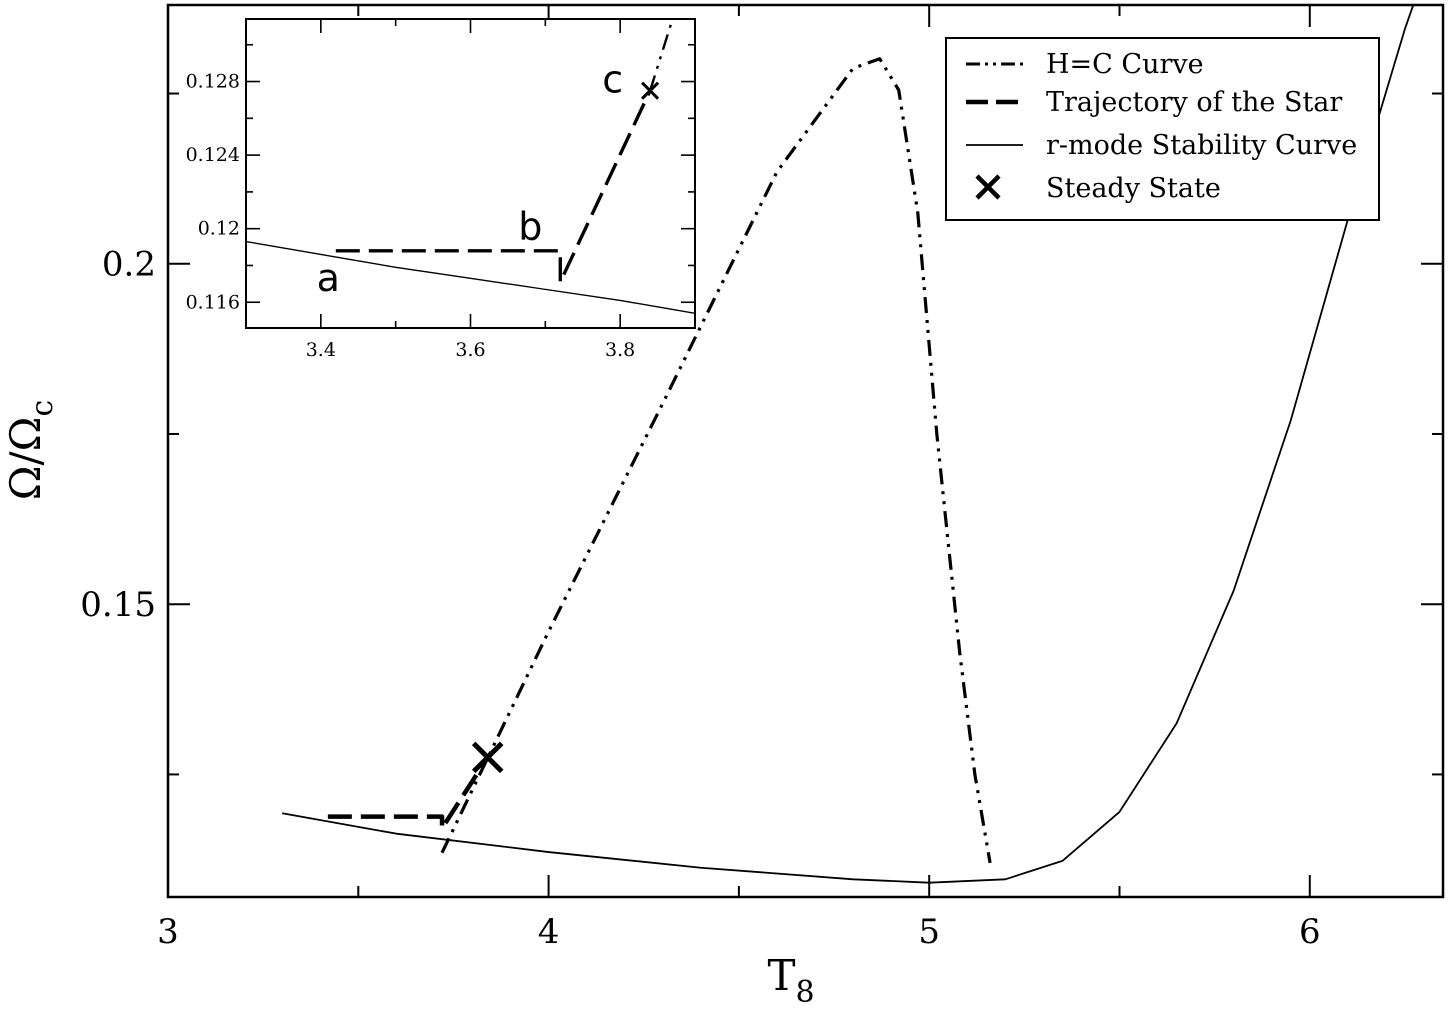 This screenshot has height=1019, width=1450. I want to click on inset-y-tick-label: 0.12, so click(219, 229).